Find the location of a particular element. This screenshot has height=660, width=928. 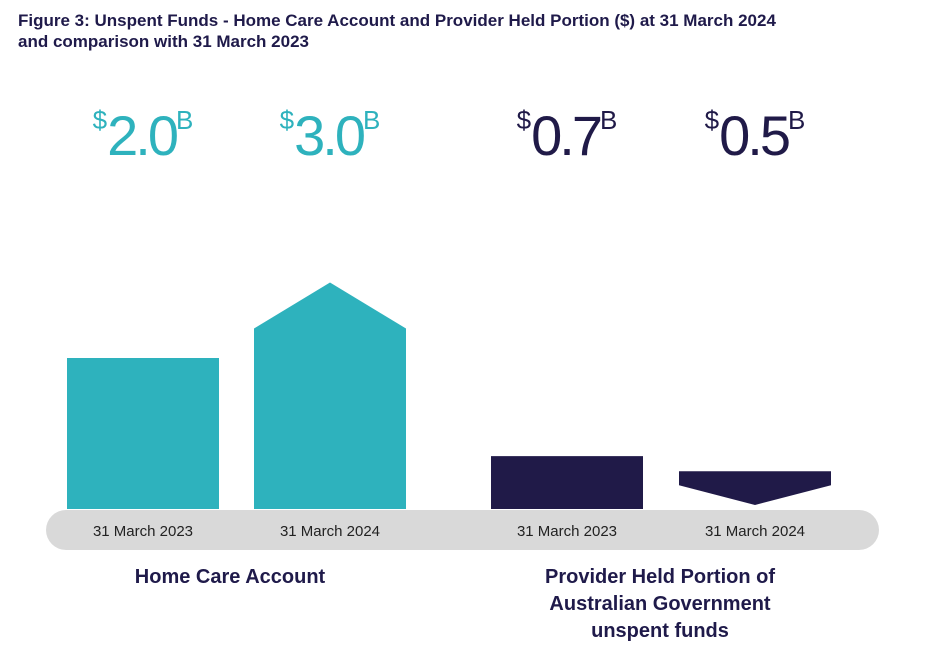

value-labels: $2.0B $3.0B $0.7B $0.5B is located at coordinates (449, 135).